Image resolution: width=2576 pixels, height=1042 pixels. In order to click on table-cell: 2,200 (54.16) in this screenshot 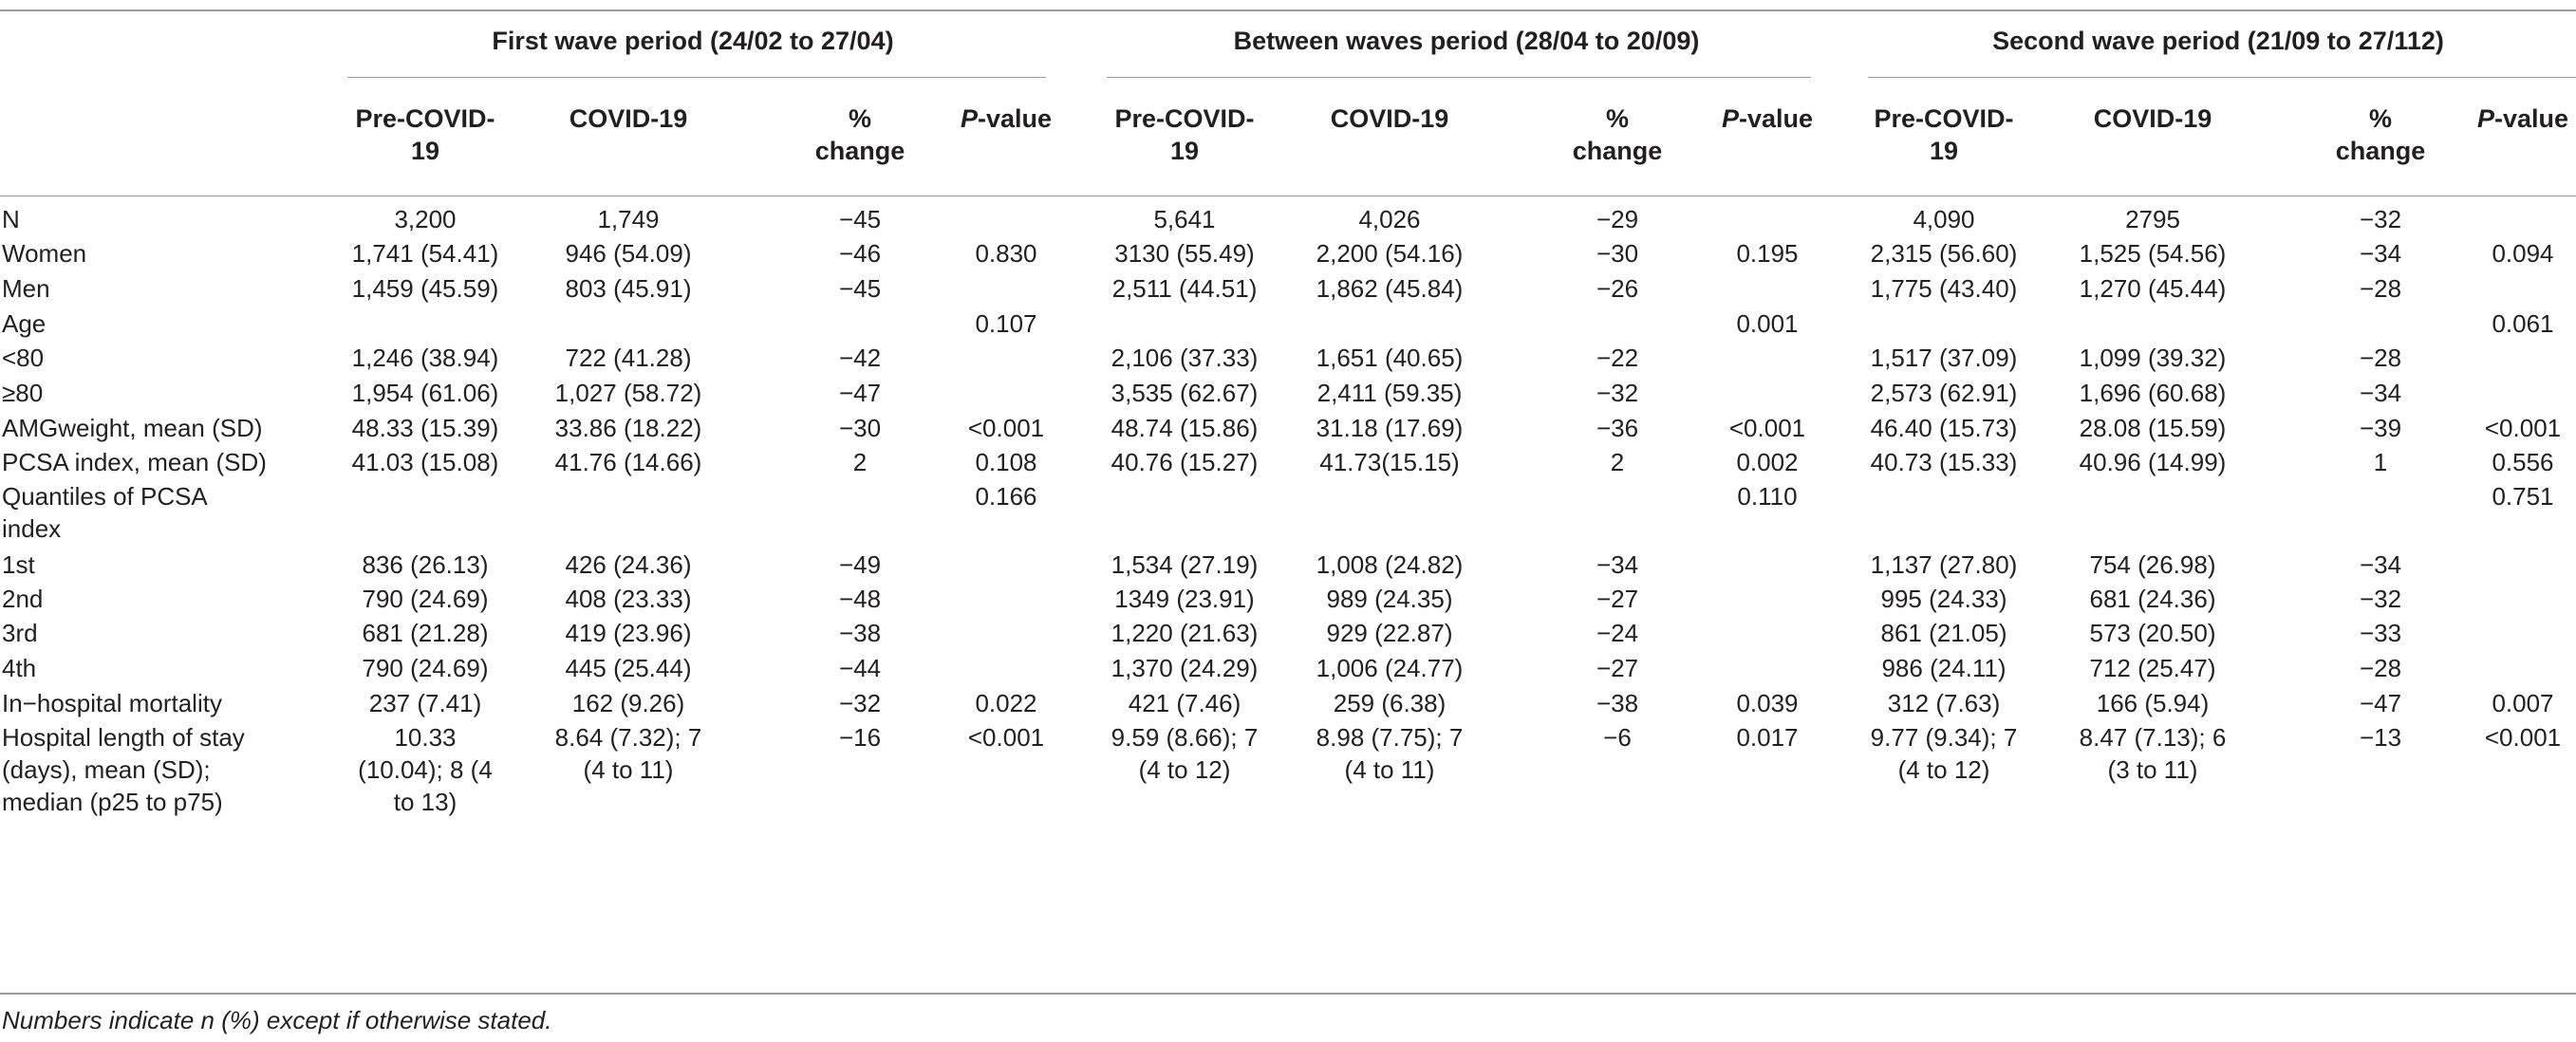, I will do `click(1390, 253)`.